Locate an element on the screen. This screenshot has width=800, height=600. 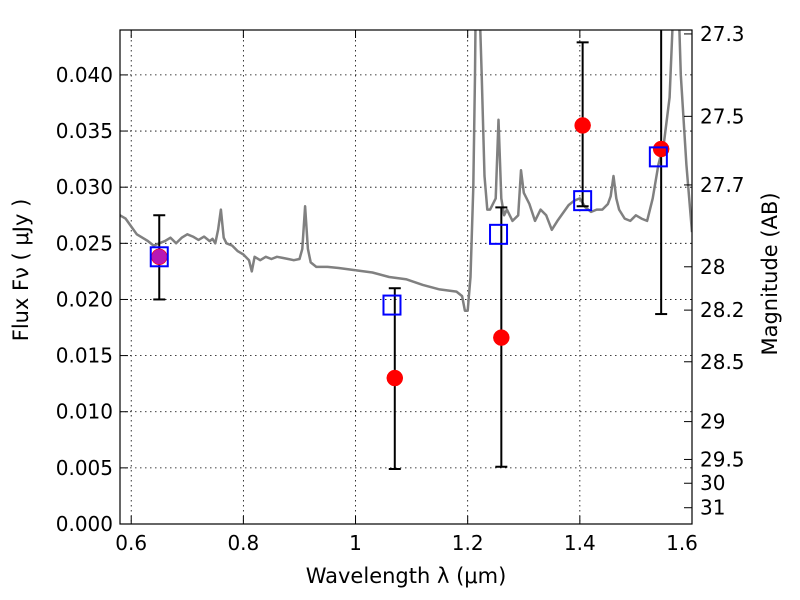
x-tick-label: 1.6 is located at coordinates (682, 543).